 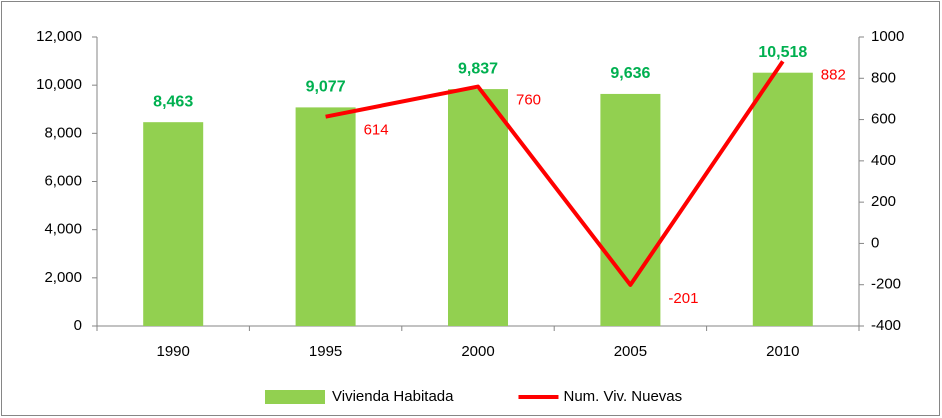 What do you see at coordinates (59, 84) in the screenshot?
I see `y-tick-label: 10,000` at bounding box center [59, 84].